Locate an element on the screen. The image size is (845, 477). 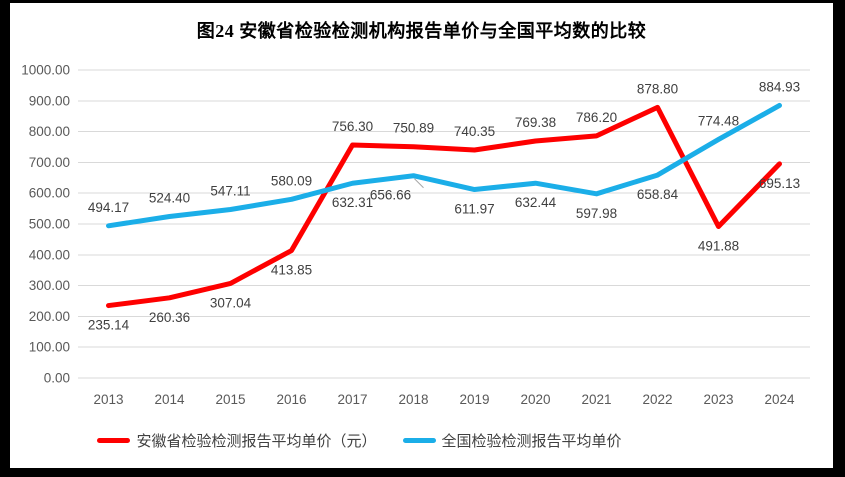
x-tick-label: 2017 is located at coordinates (352, 399).